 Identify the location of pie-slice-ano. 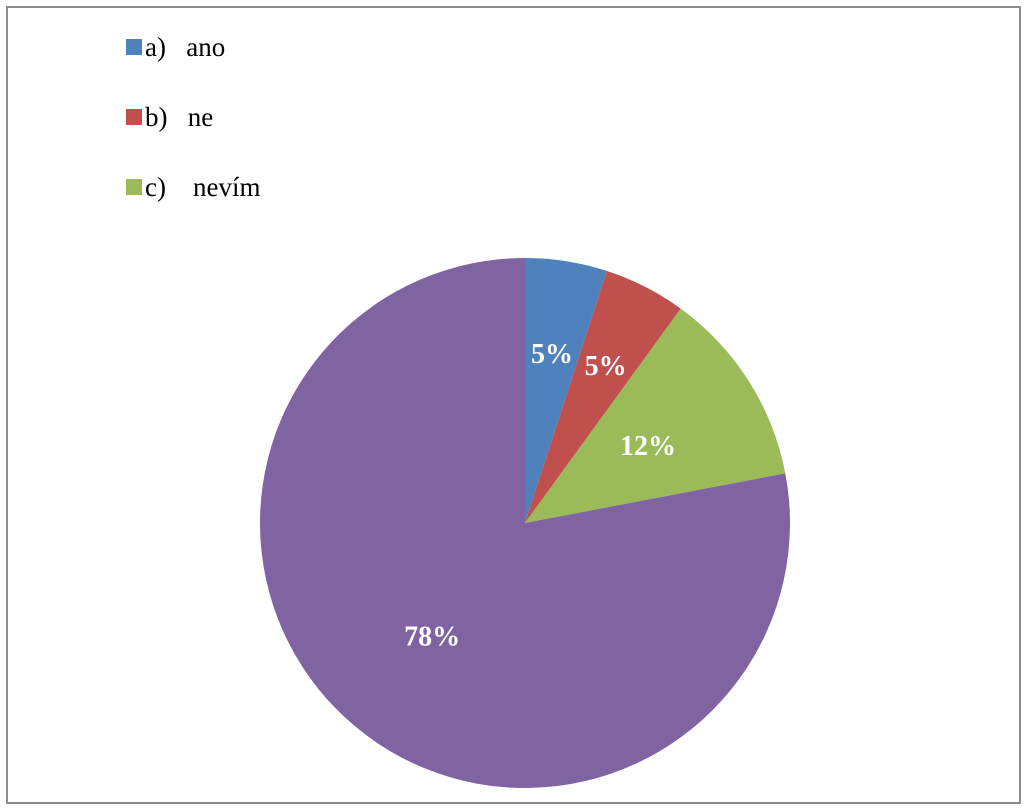
(566, 390).